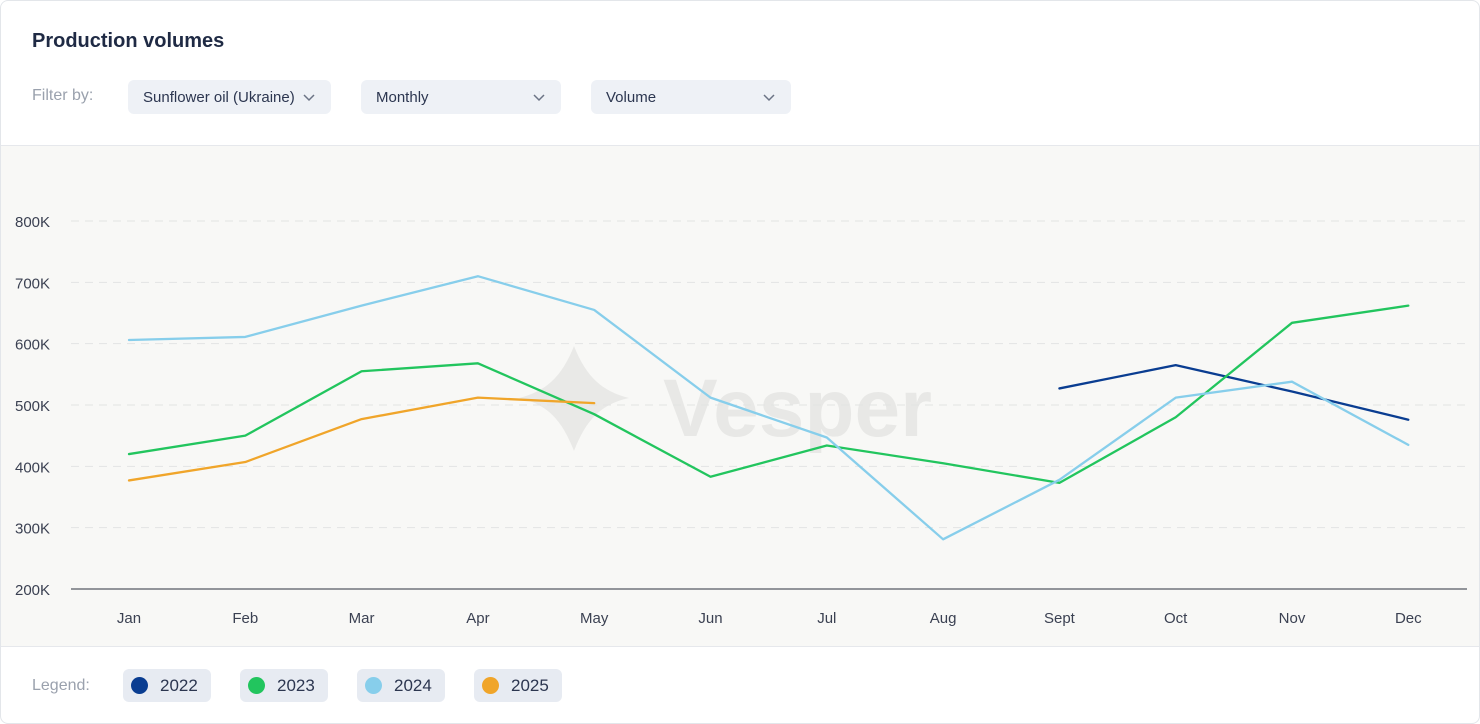  I want to click on y-axis: 200K 300K 400K 500K 600K 700K 800K, so click(32, 406).